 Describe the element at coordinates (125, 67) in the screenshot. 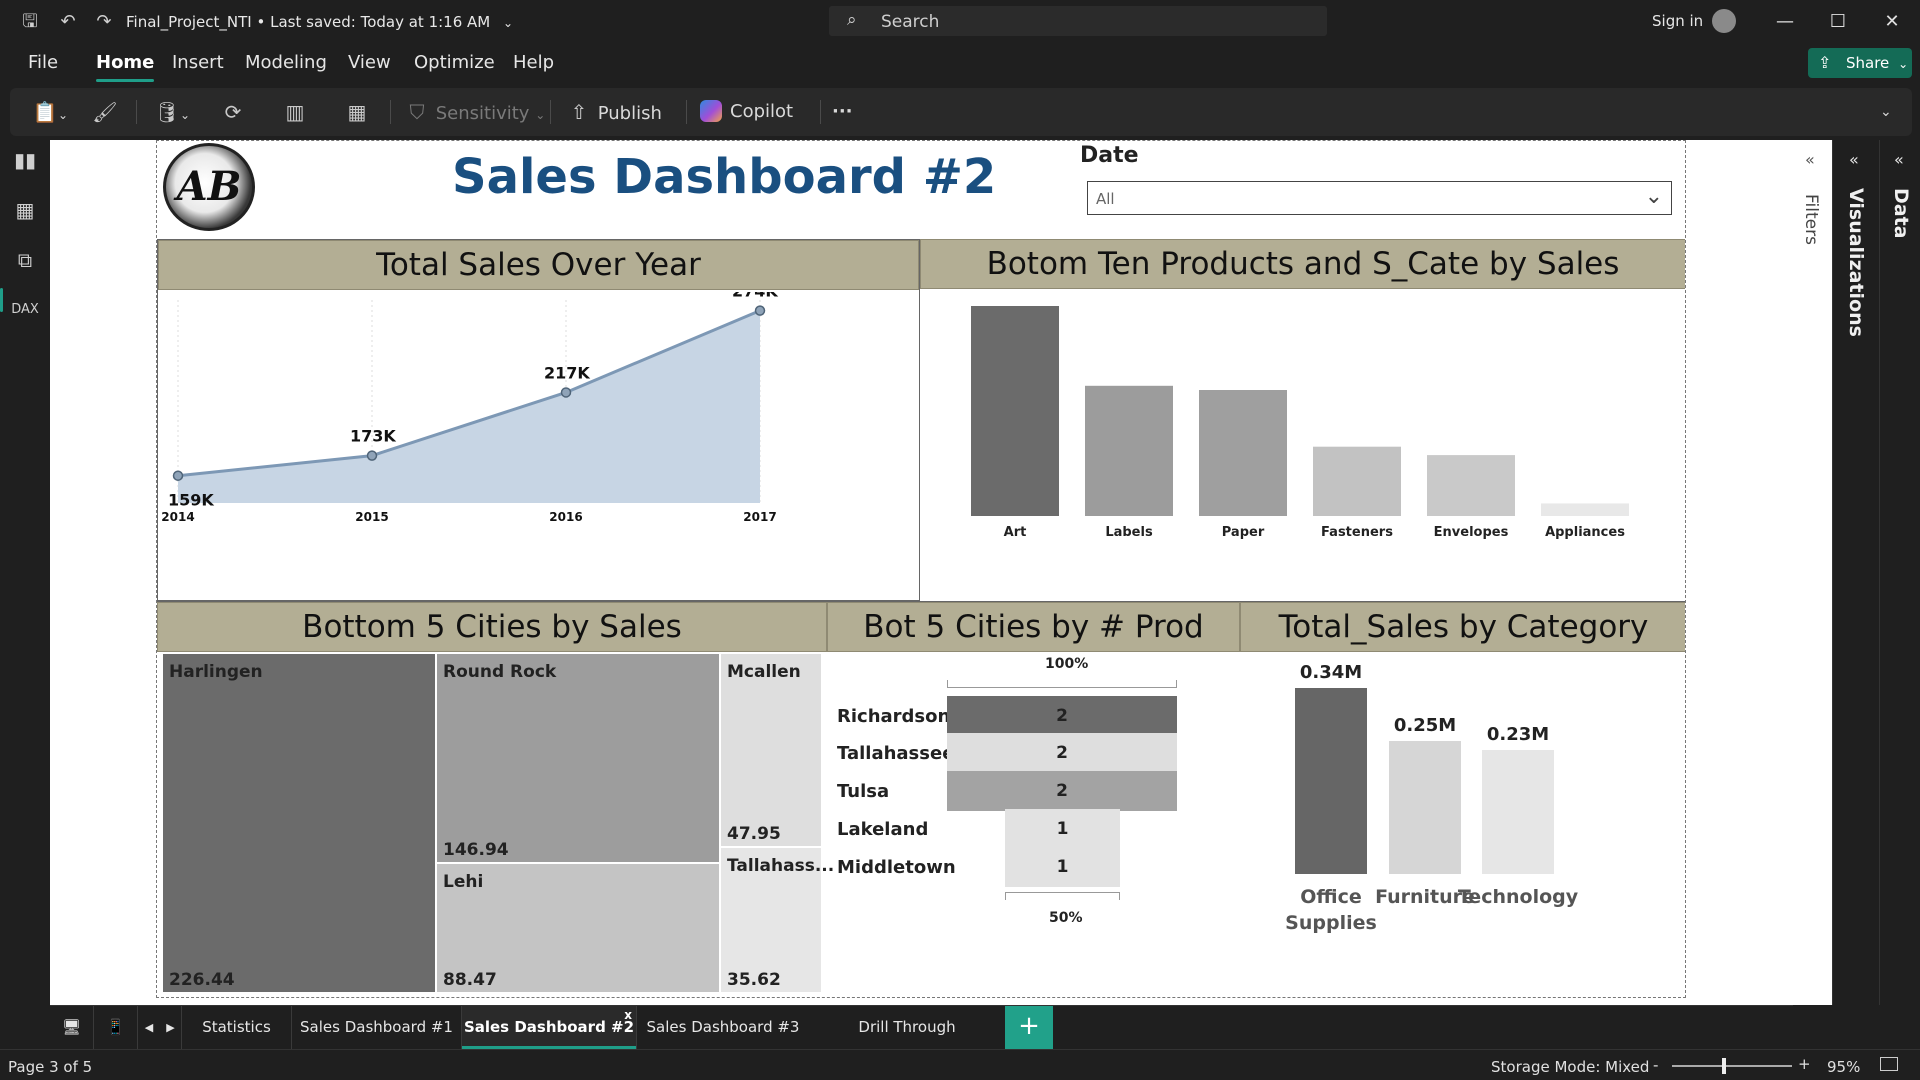

I see `menu-home: Home` at that location.